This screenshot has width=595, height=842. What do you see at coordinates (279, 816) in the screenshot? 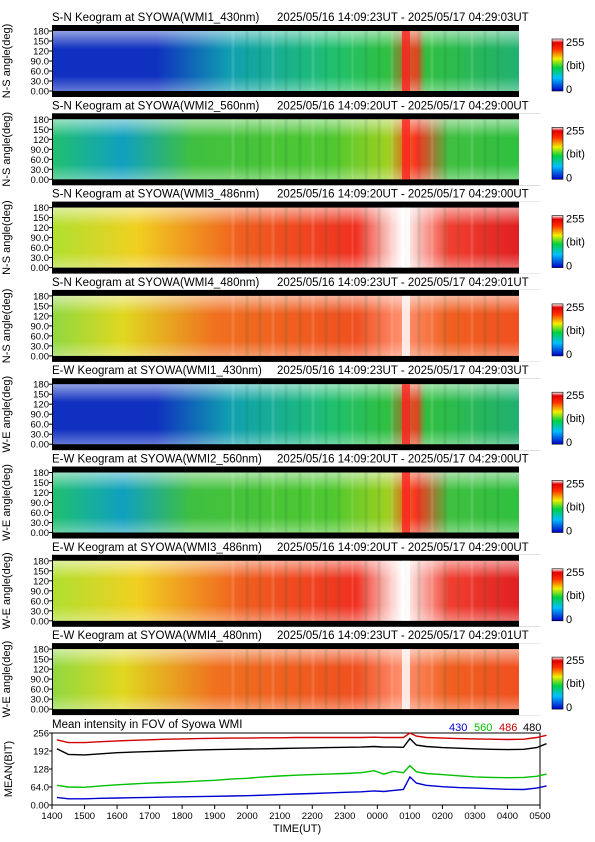
I see `xtick-label: 2100` at bounding box center [279, 816].